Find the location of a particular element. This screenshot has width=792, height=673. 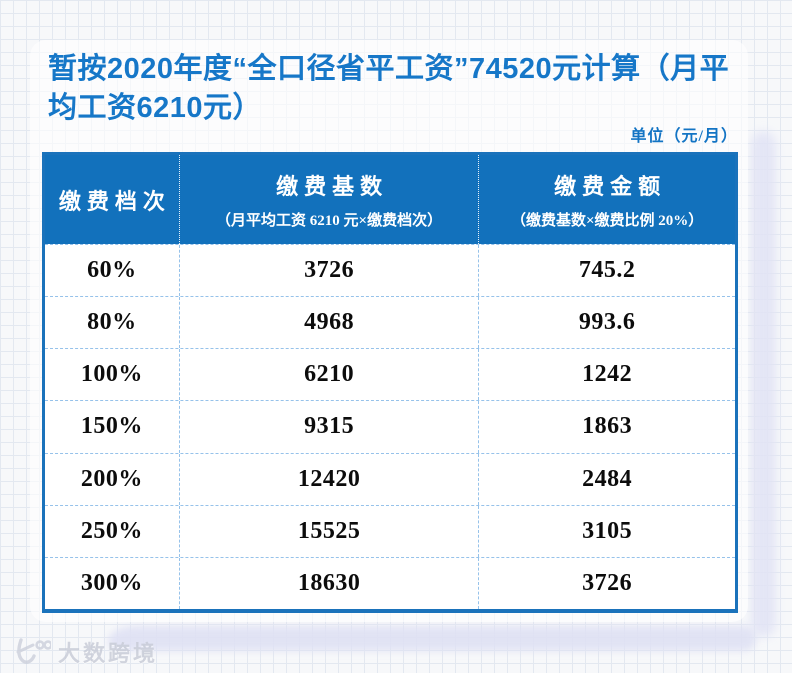

table-row: 60% 3726 745.2 is located at coordinates (390, 270).